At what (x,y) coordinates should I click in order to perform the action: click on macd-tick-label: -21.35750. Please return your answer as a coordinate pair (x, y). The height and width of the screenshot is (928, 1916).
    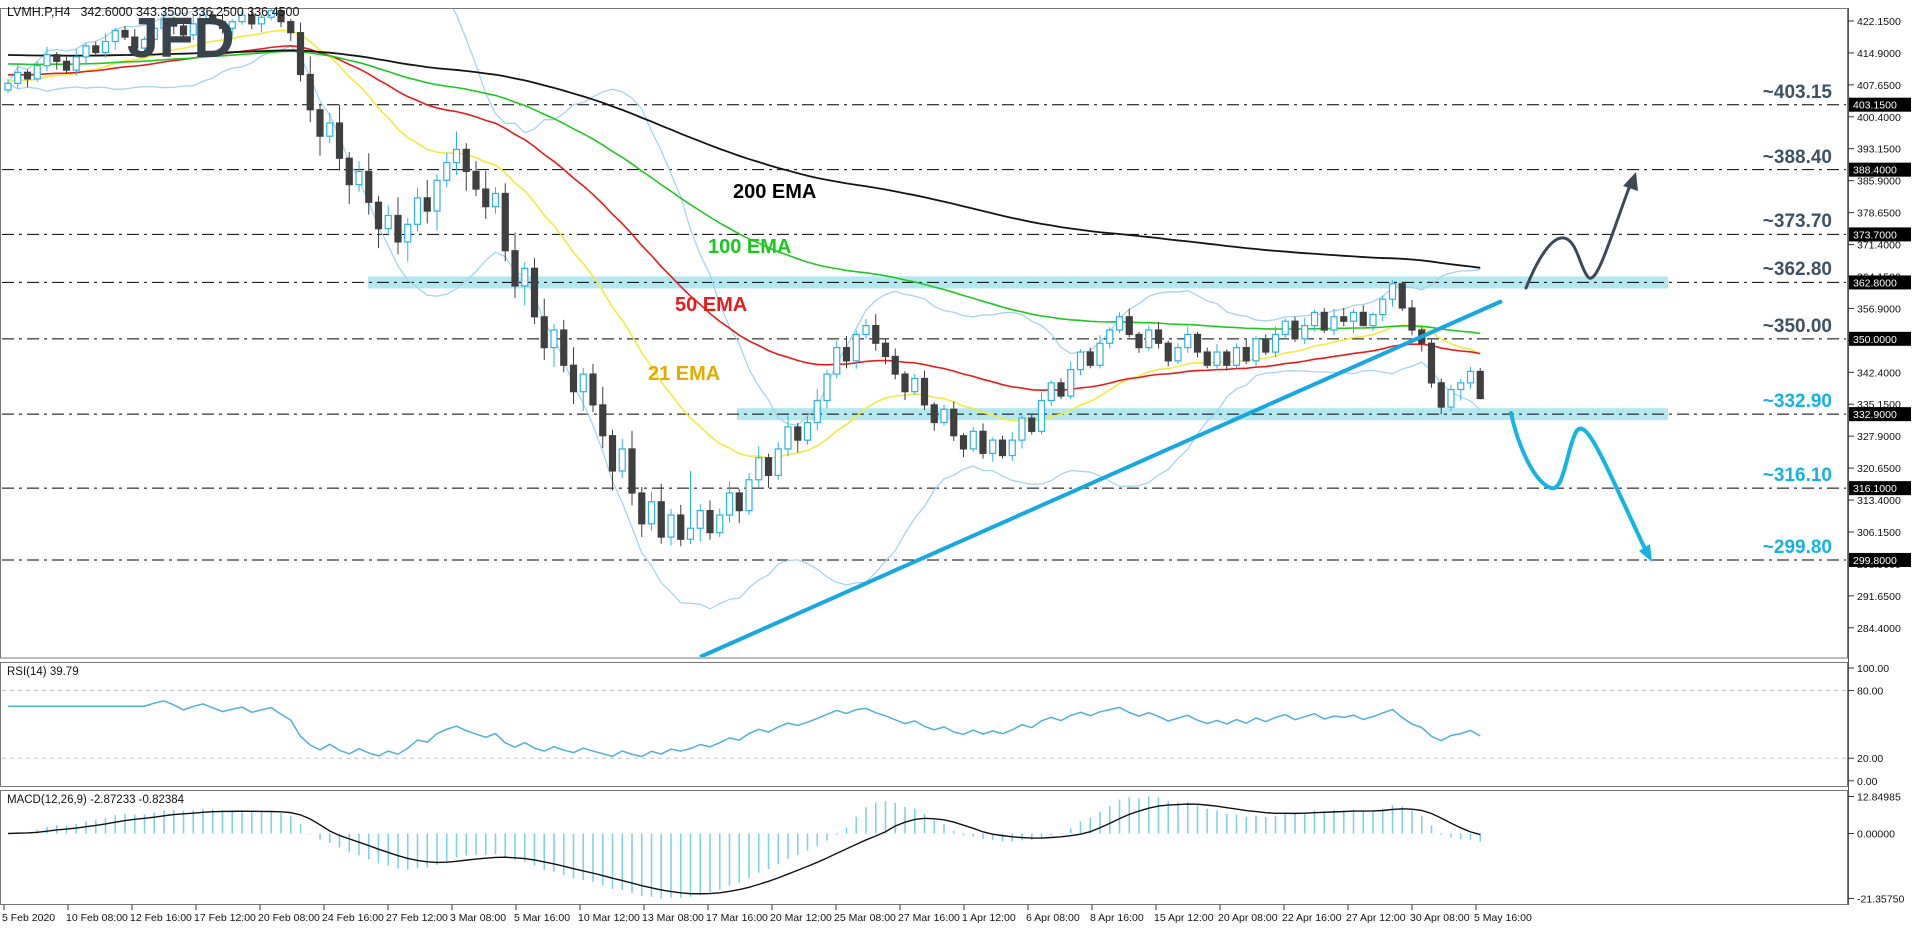
    Looking at the image, I should click on (1880, 900).